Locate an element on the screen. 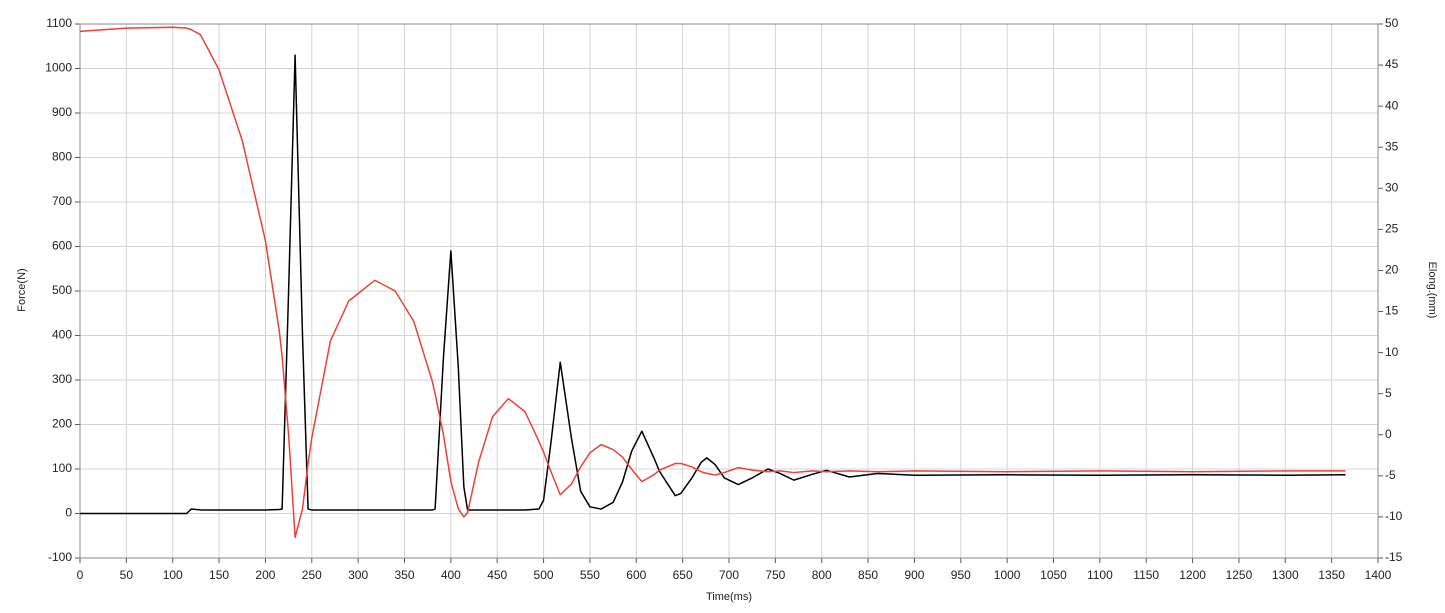 This screenshot has height=613, width=1445. x-tick-label: 1300 is located at coordinates (1285, 575).